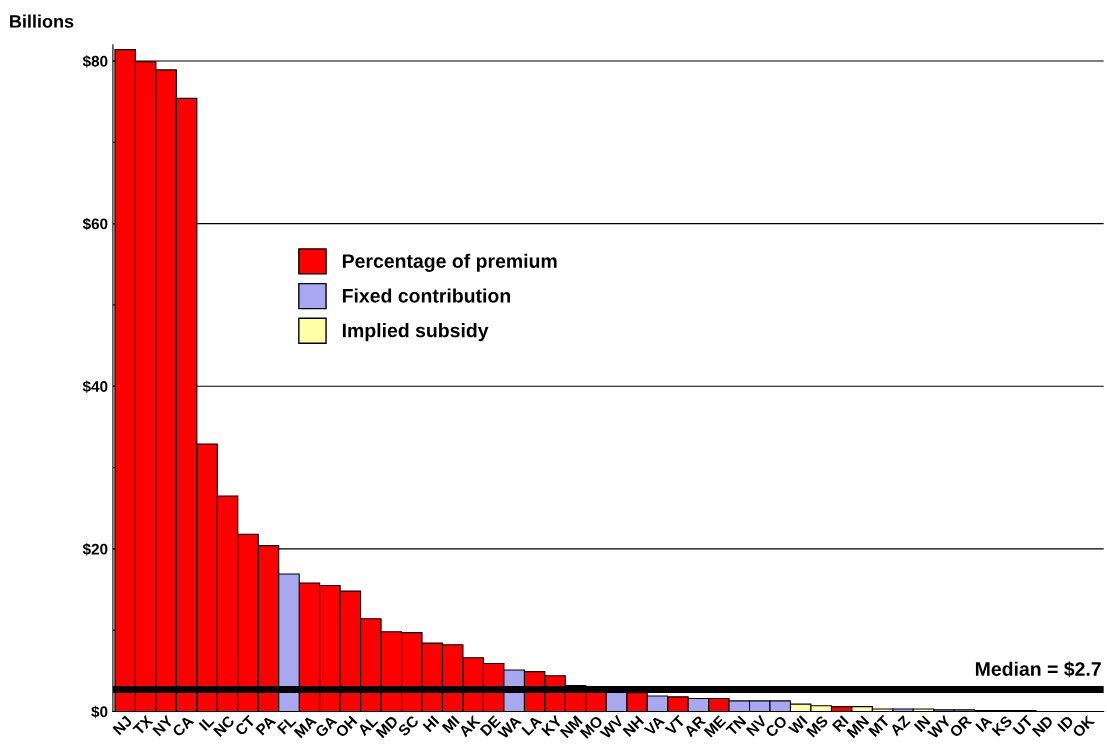 Image resolution: width=1107 pixels, height=745 pixels. Describe the element at coordinates (1042, 726) in the screenshot. I see `x-tick-label: ND` at that location.